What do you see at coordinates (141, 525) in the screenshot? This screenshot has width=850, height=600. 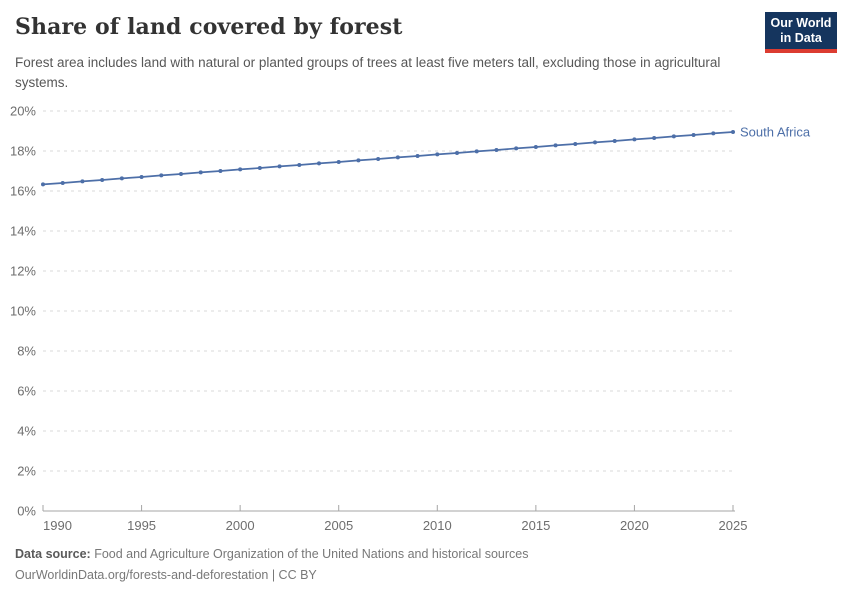 I see `x-axis-label: 1995` at bounding box center [141, 525].